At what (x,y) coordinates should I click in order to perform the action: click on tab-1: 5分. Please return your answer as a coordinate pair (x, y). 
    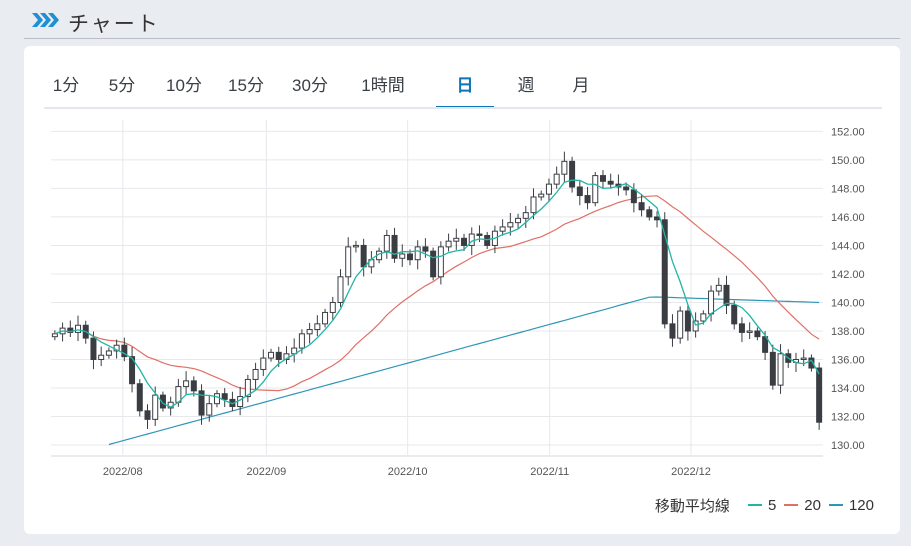
    Looking at the image, I should click on (122, 85).